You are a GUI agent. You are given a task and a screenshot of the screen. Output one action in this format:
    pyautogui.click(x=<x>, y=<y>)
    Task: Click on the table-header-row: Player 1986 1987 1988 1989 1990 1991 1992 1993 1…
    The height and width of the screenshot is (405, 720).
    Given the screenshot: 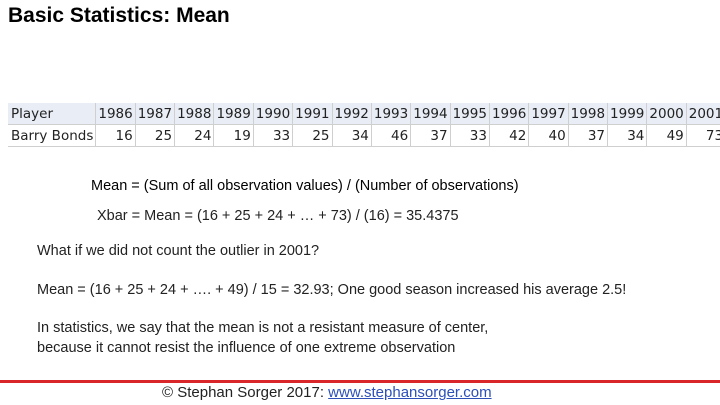 What is the action you would take?
    pyautogui.click(x=364, y=114)
    